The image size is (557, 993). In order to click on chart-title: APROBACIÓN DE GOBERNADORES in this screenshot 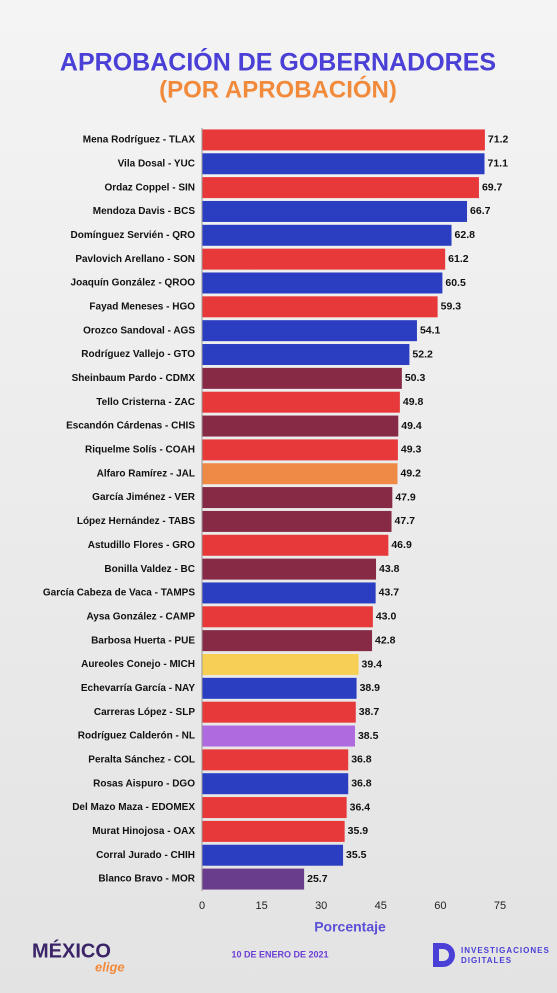, I will do `click(278, 62)`.